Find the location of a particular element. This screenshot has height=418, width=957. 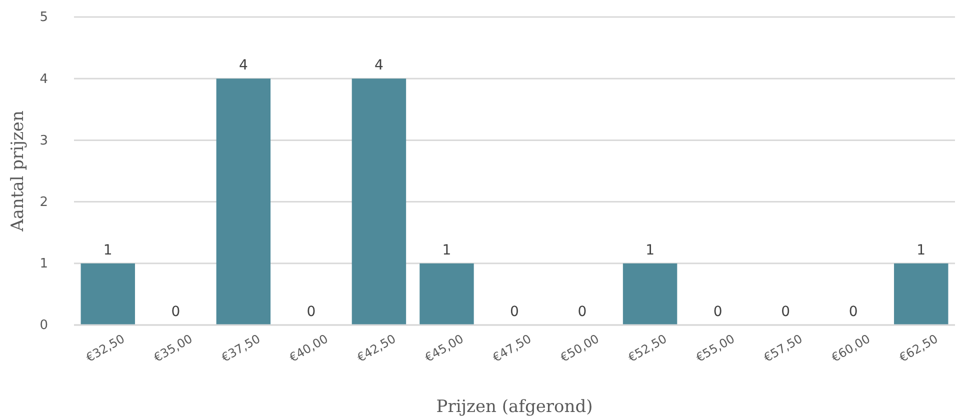

x-axis-title: Prijzen (afgerond) is located at coordinates (514, 407).